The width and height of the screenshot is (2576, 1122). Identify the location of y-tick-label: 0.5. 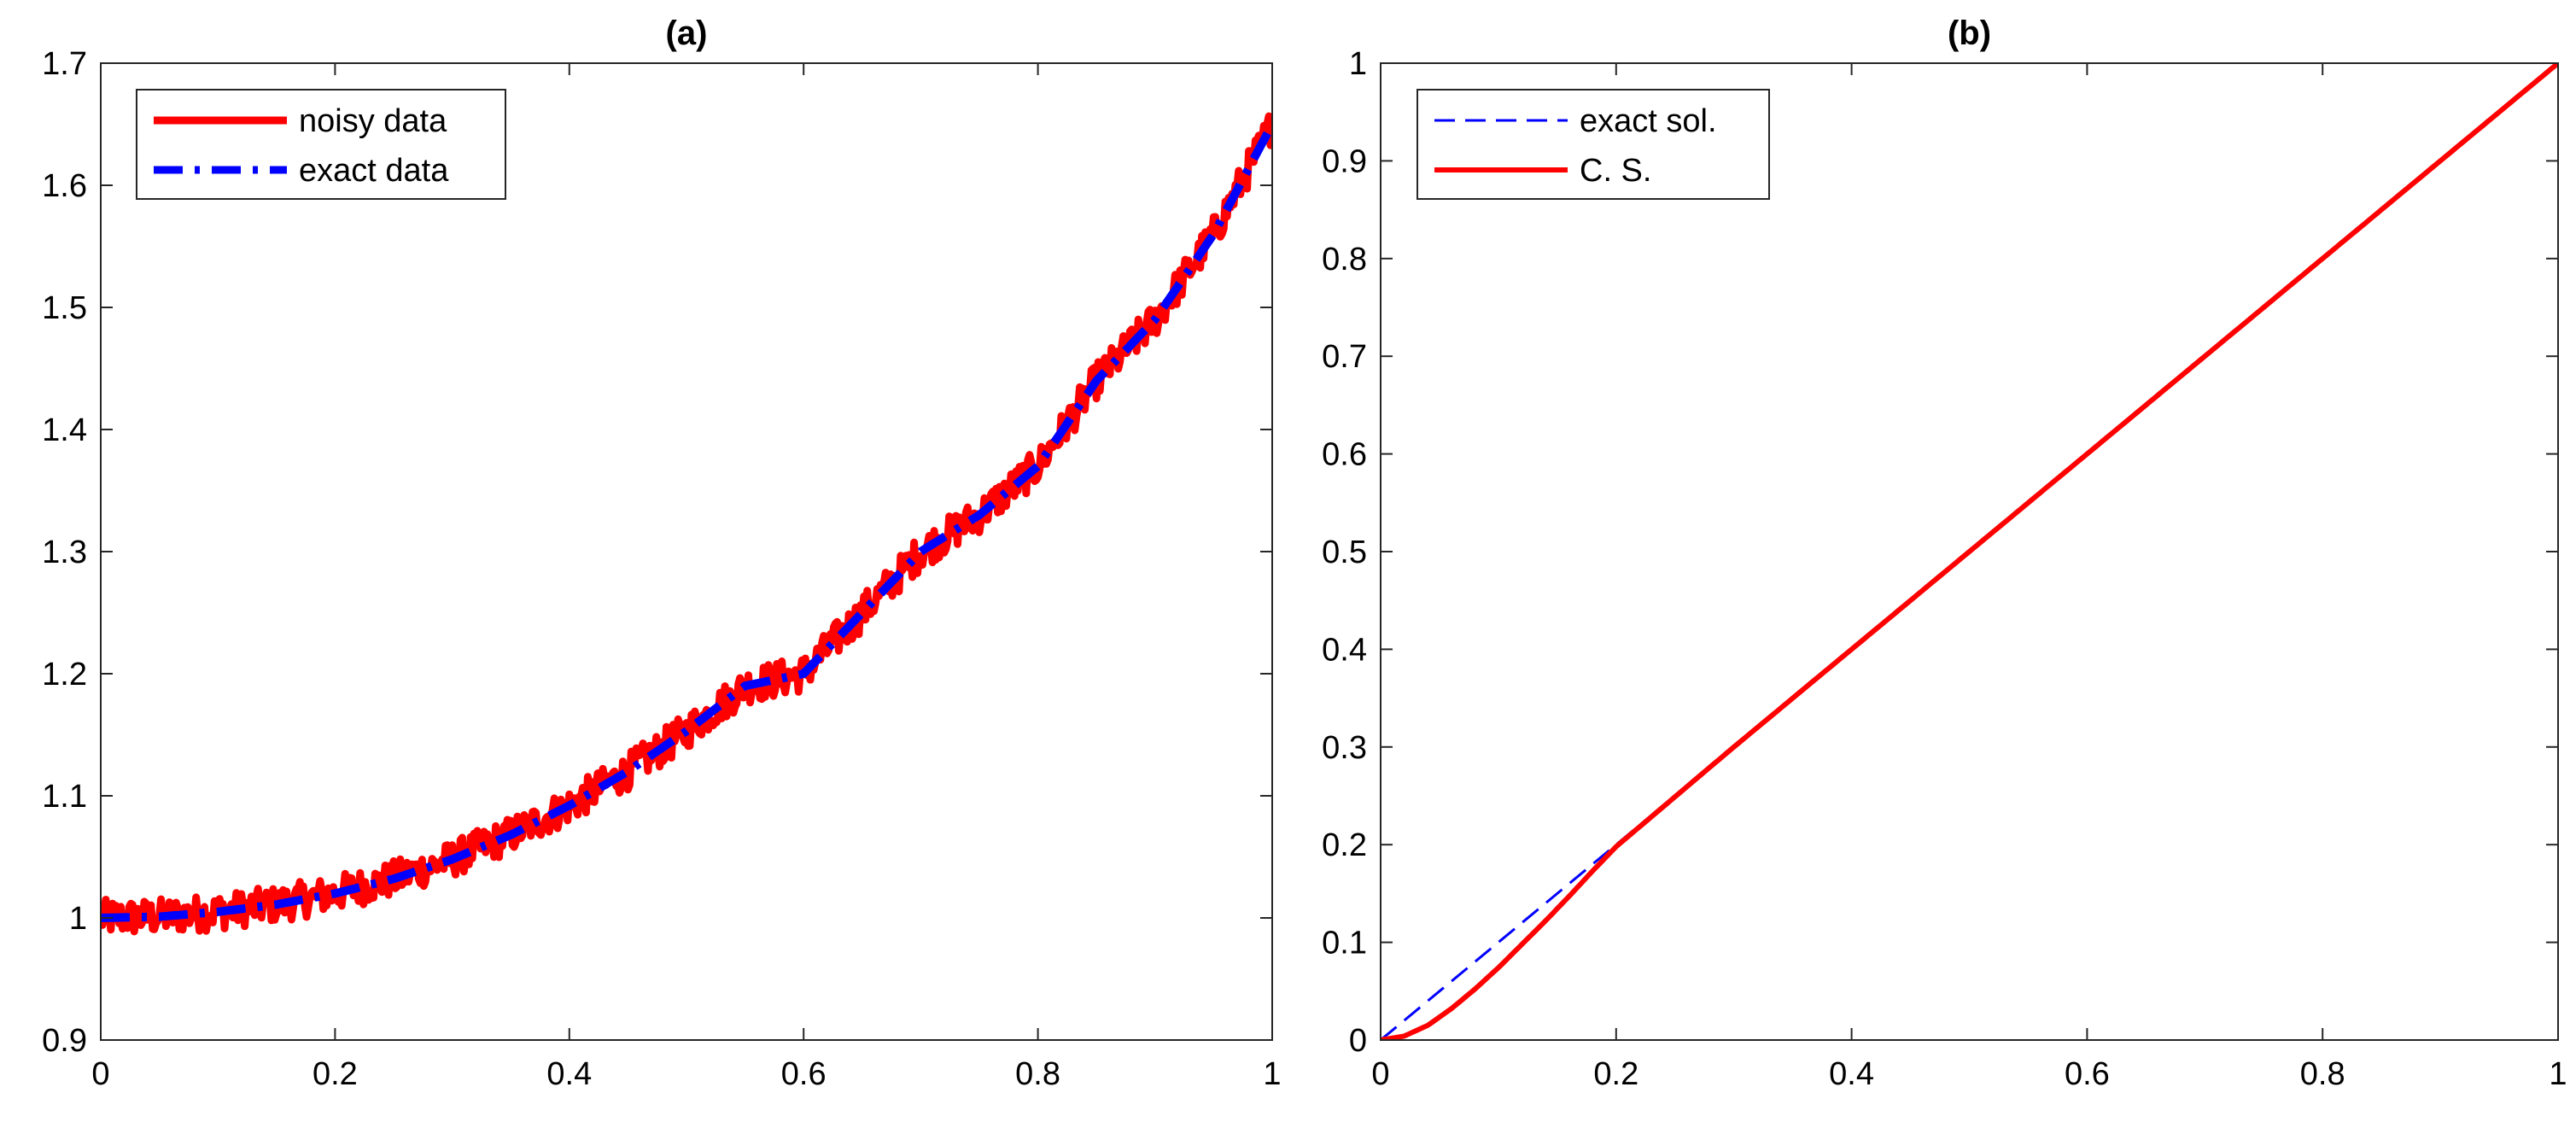
(1344, 552).